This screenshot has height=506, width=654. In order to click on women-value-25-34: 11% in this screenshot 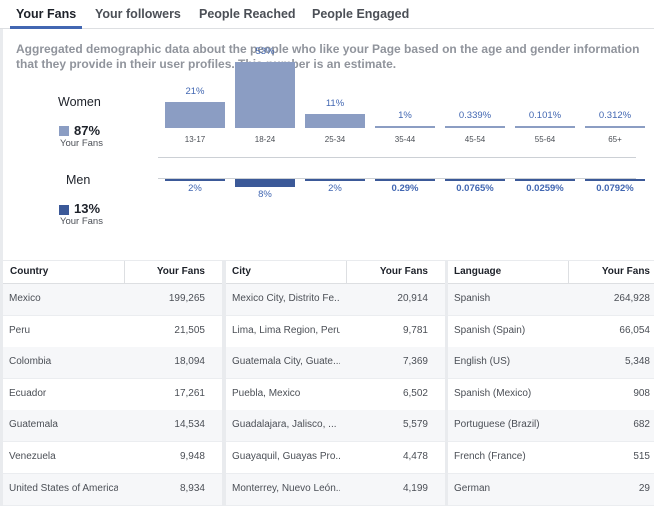, I will do `click(335, 104)`.